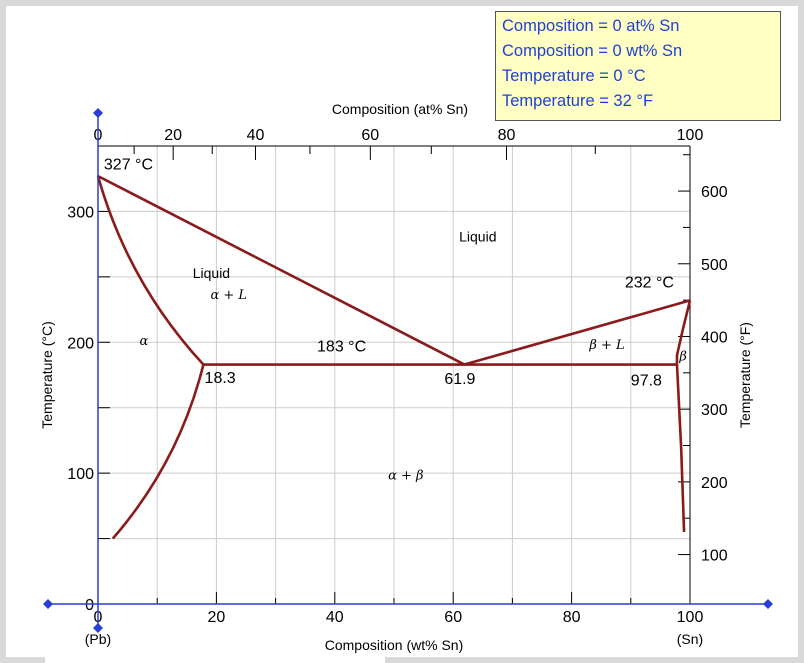 The image size is (804, 663). Describe the element at coordinates (394, 645) in the screenshot. I see `x-axis-title: Composition (wt% Sn)` at that location.